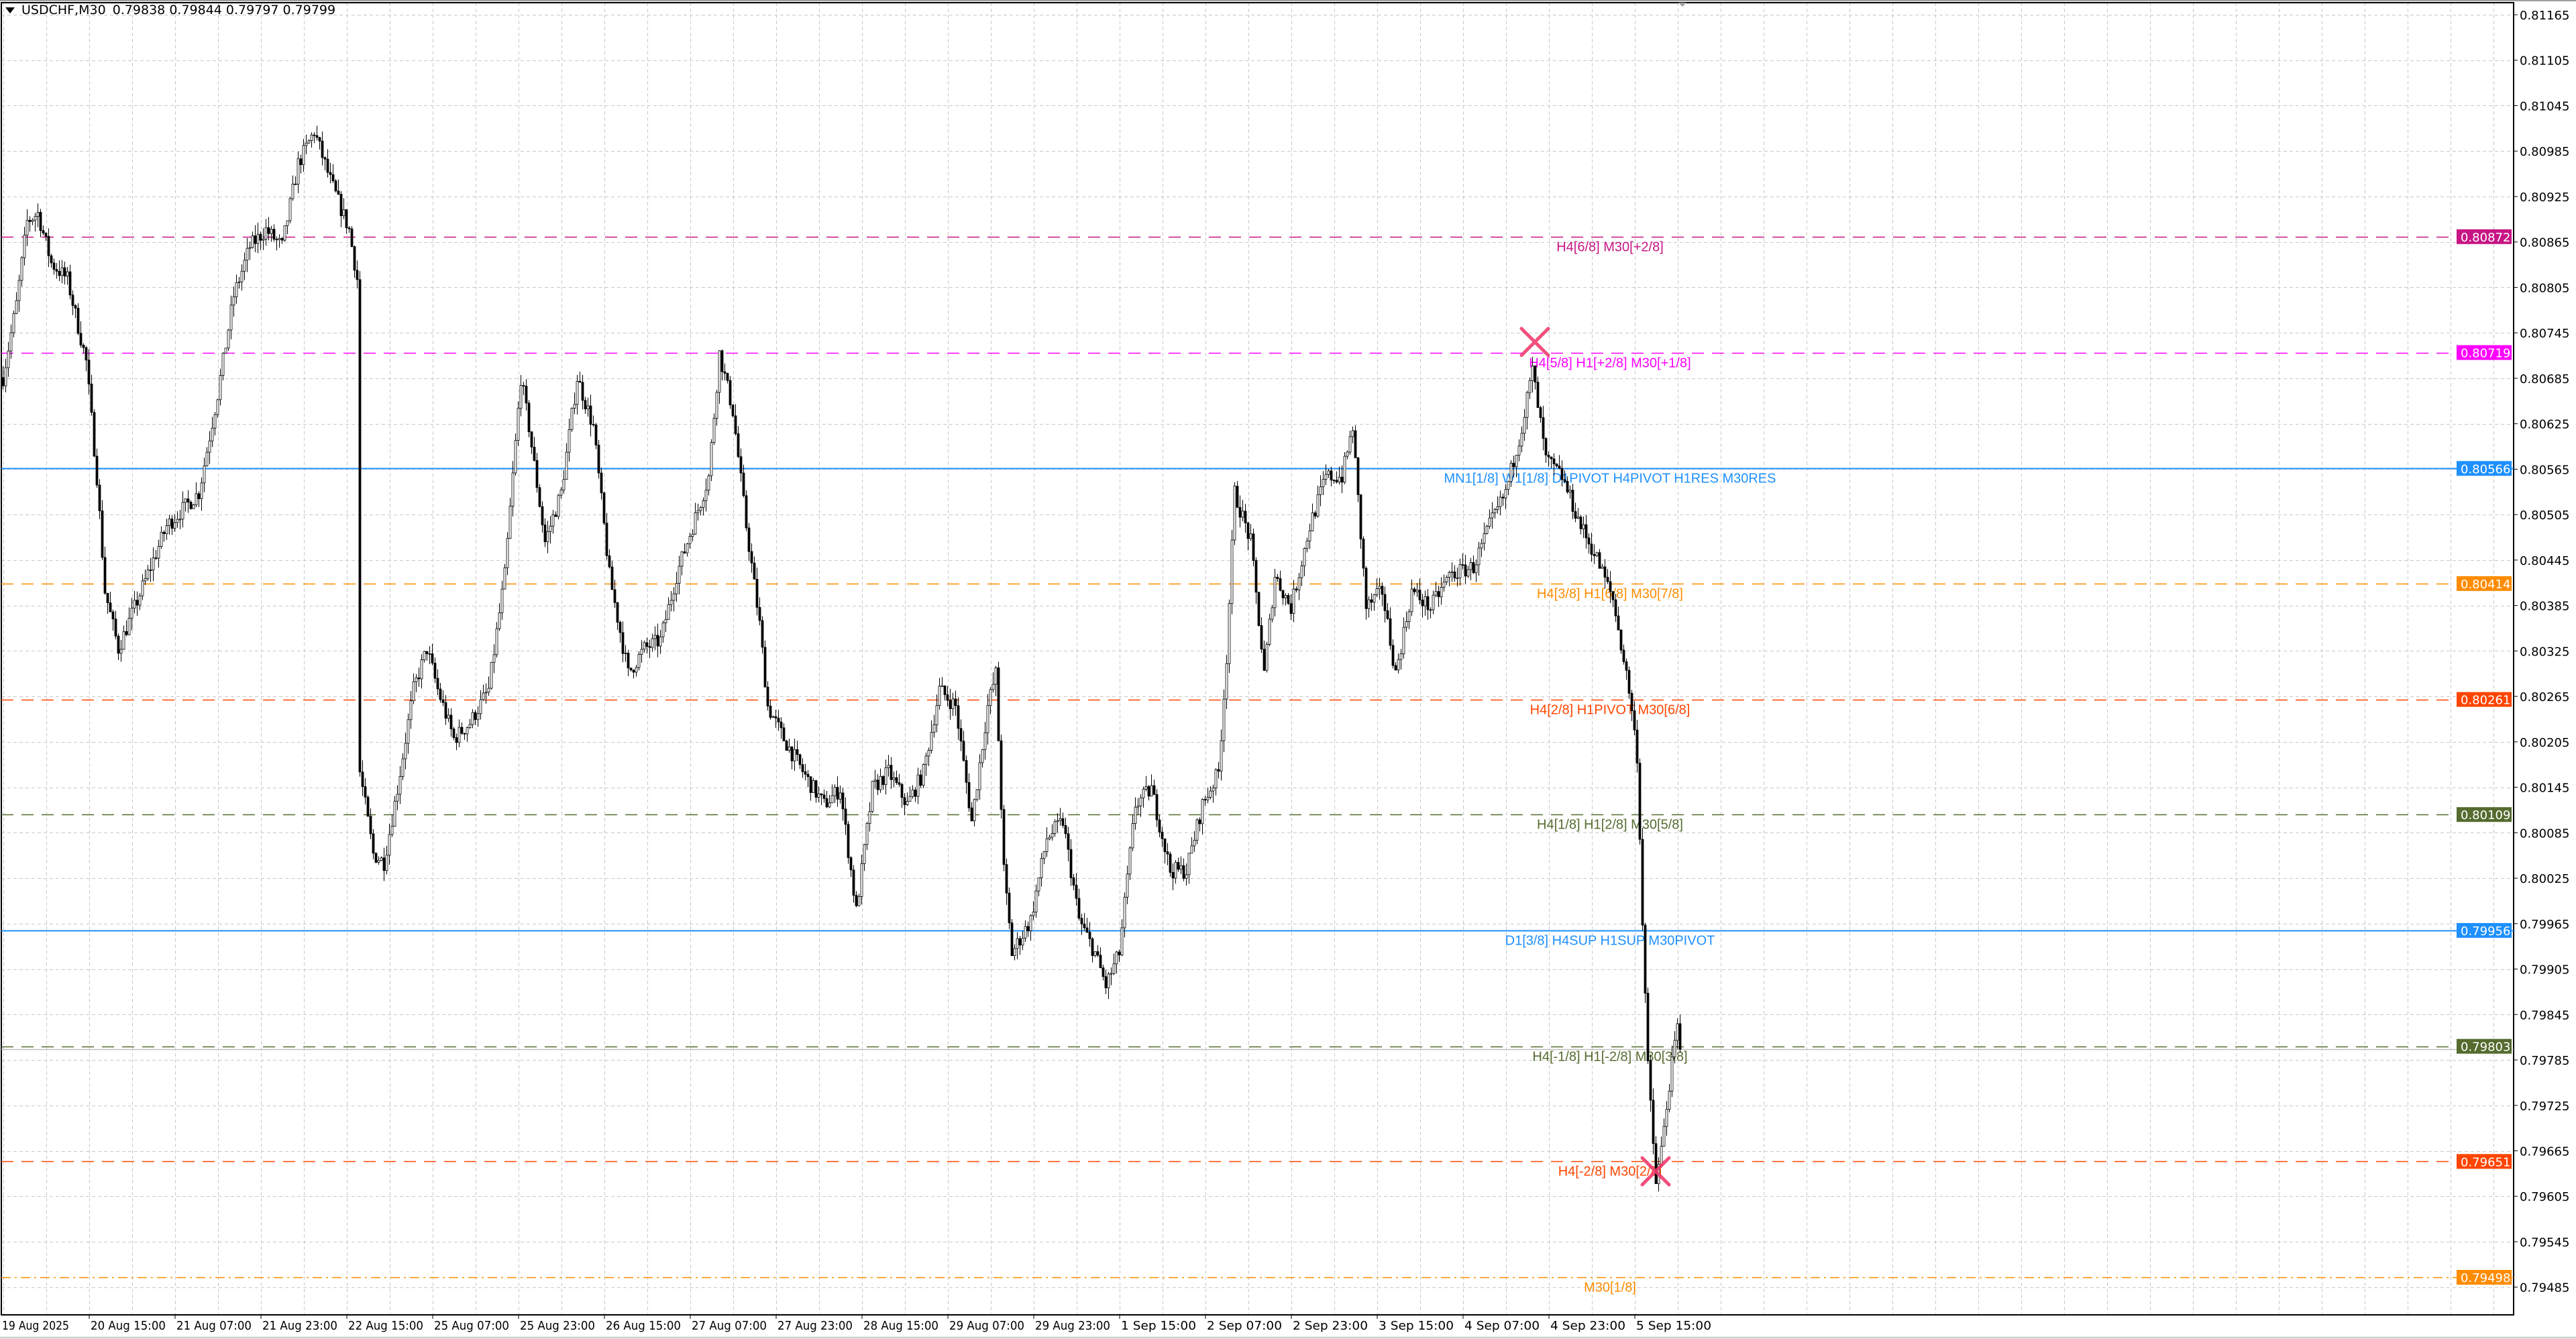  Describe the element at coordinates (2544, 607) in the screenshot. I see `y-tick-label: 0.80385` at that location.